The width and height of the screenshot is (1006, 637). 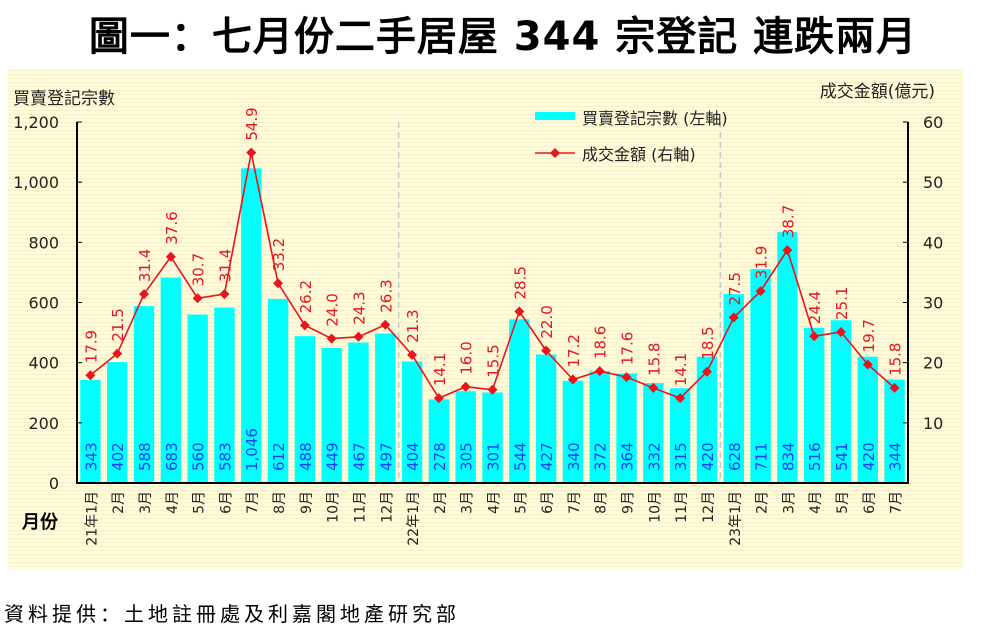 What do you see at coordinates (146, 502) in the screenshot?
I see `x-tick-label: 3月` at bounding box center [146, 502].